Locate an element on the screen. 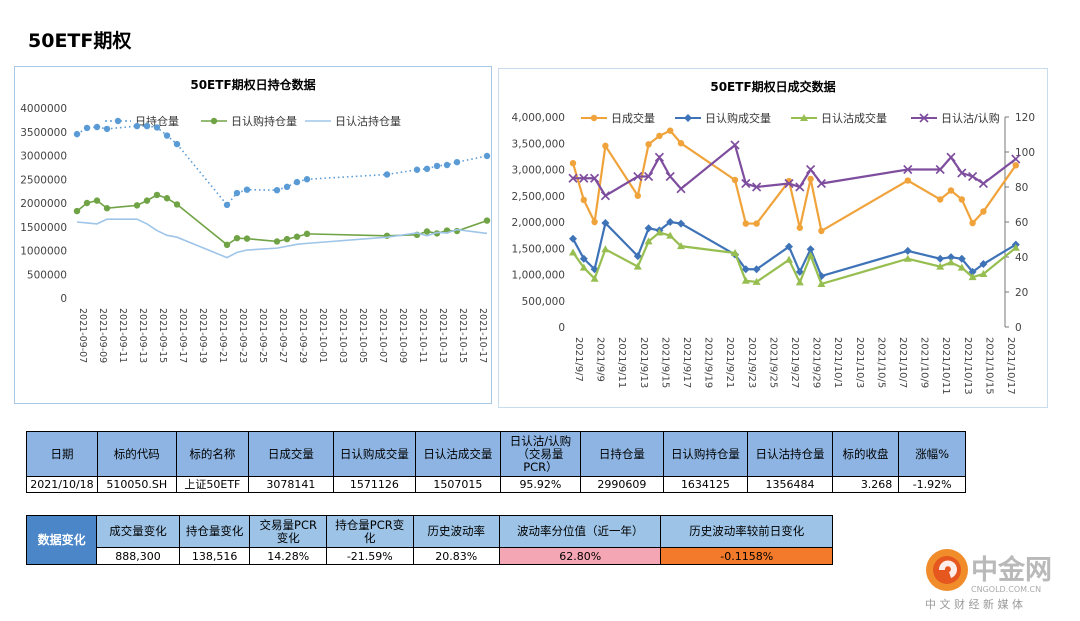  chart2-x-tick: 2021/10/5 is located at coordinates (880, 362).